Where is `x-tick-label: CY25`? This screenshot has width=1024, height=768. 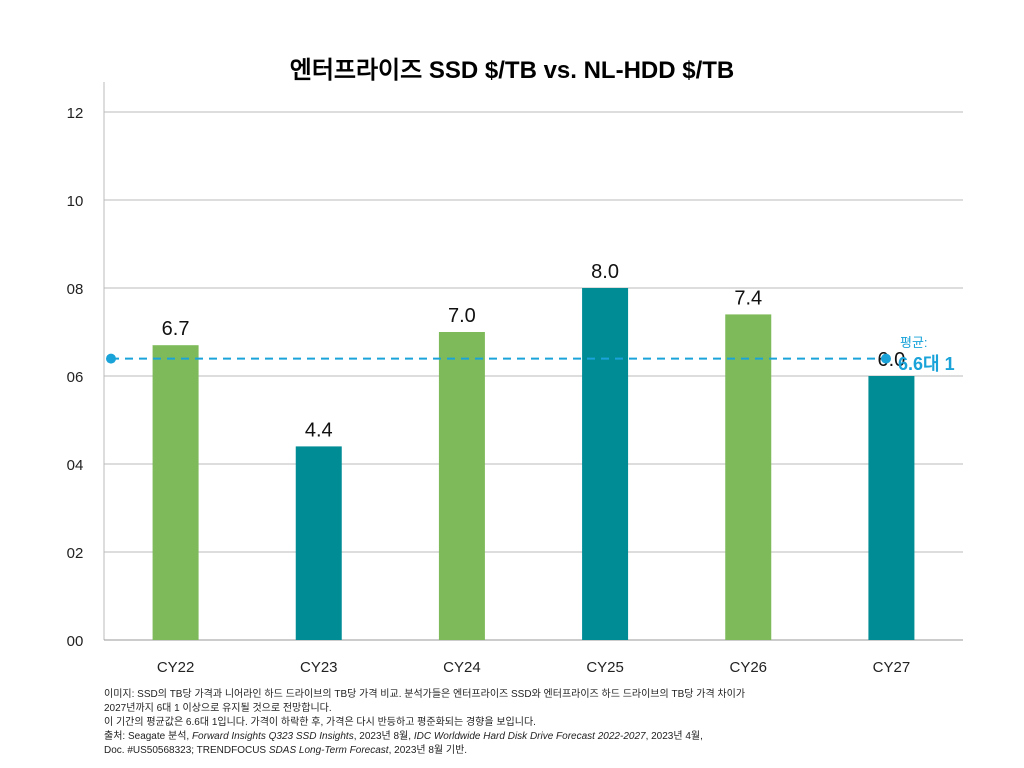 x-tick-label: CY25 is located at coordinates (605, 667).